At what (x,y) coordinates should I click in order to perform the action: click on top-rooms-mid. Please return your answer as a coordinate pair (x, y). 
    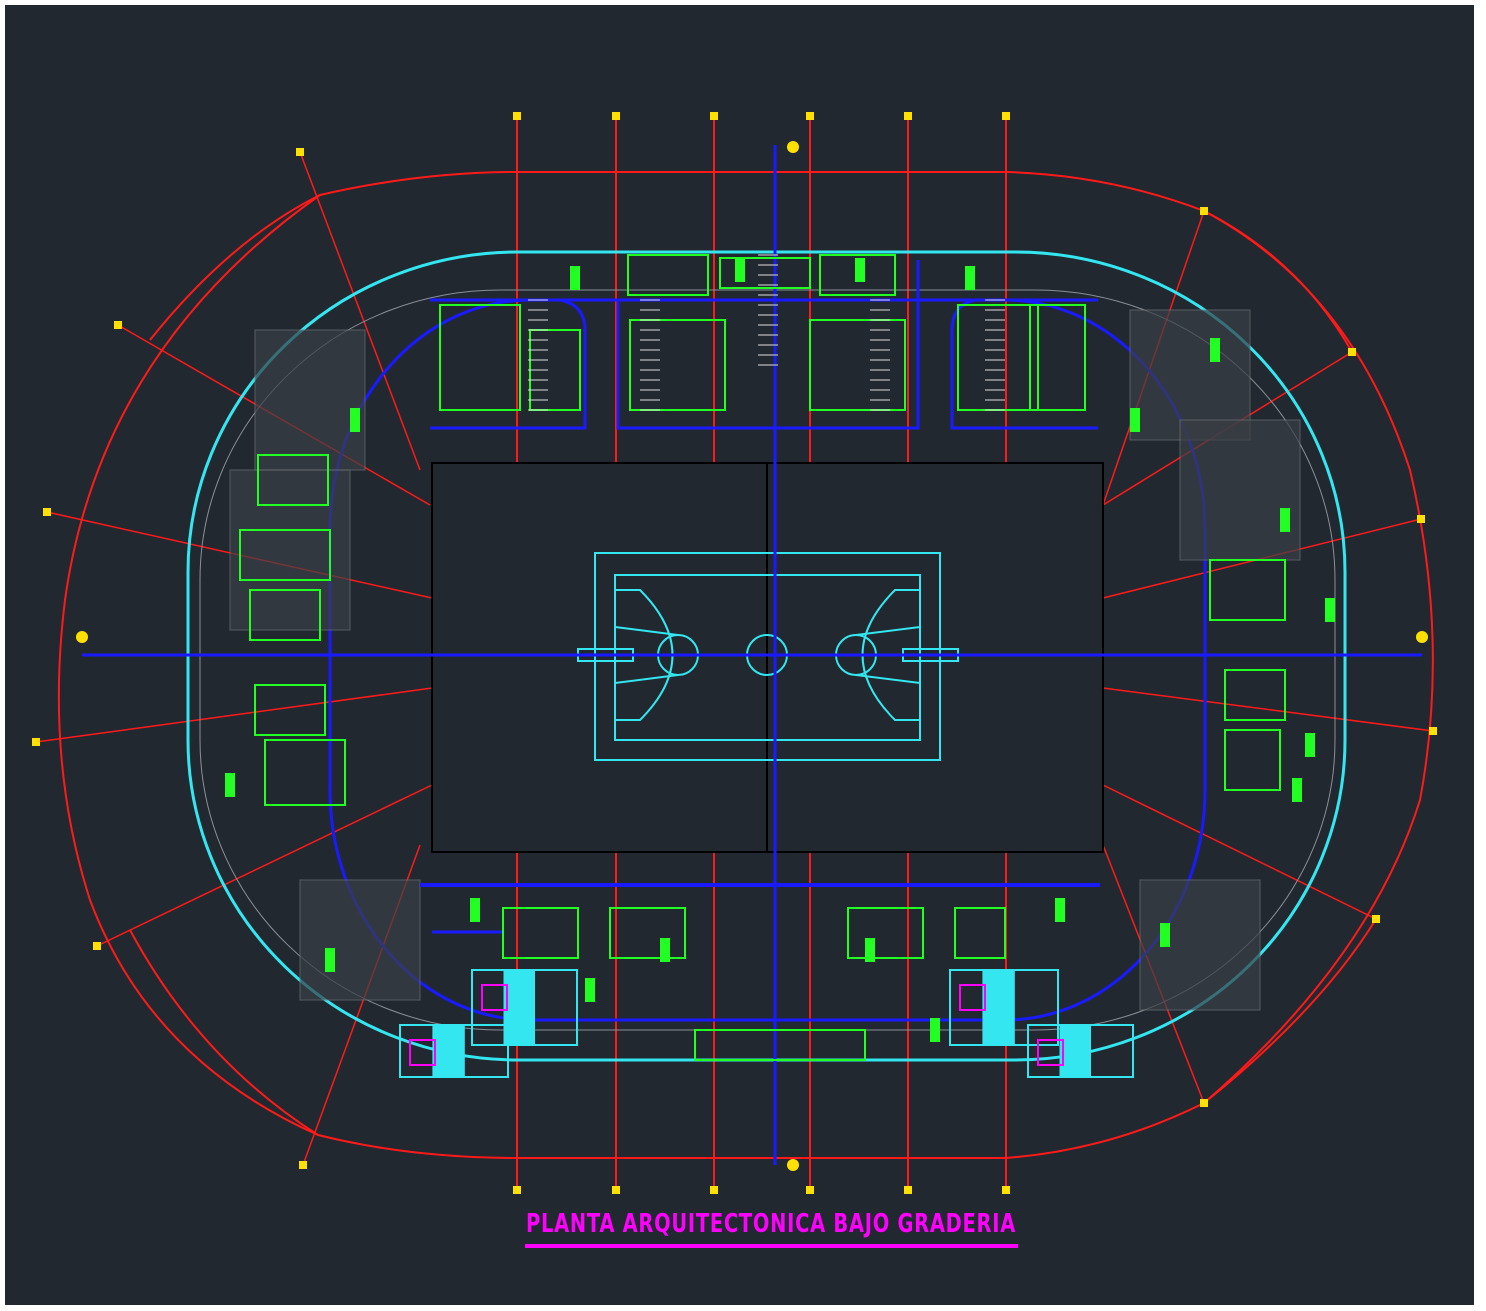
    Looking at the image, I should click on (768, 345).